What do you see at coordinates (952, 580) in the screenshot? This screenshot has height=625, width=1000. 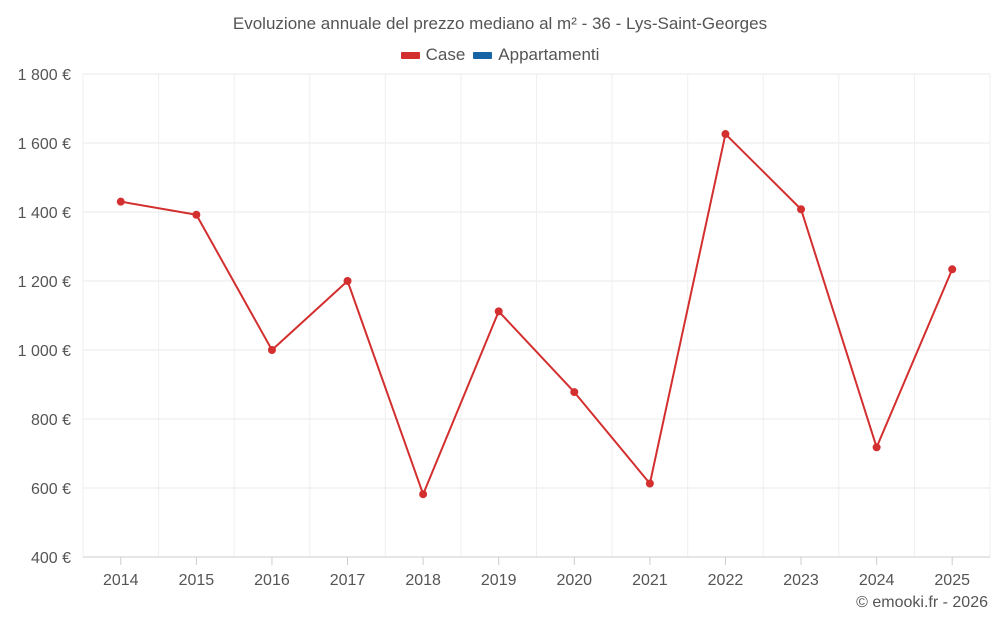 I see `x-tick-label: 2025` at bounding box center [952, 580].